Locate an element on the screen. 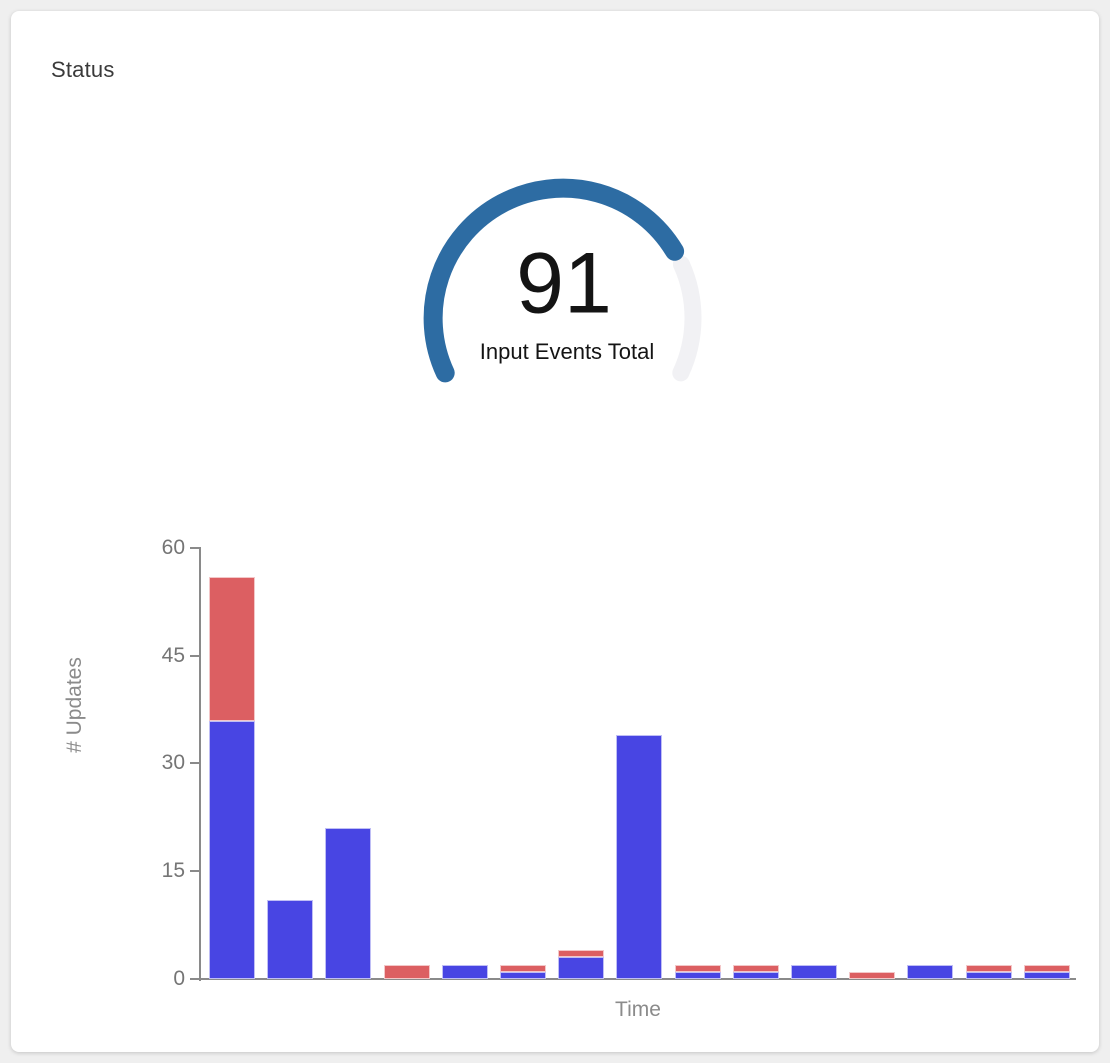 The height and width of the screenshot is (1063, 1110). gauge-value-arc is located at coordinates (554, 280).